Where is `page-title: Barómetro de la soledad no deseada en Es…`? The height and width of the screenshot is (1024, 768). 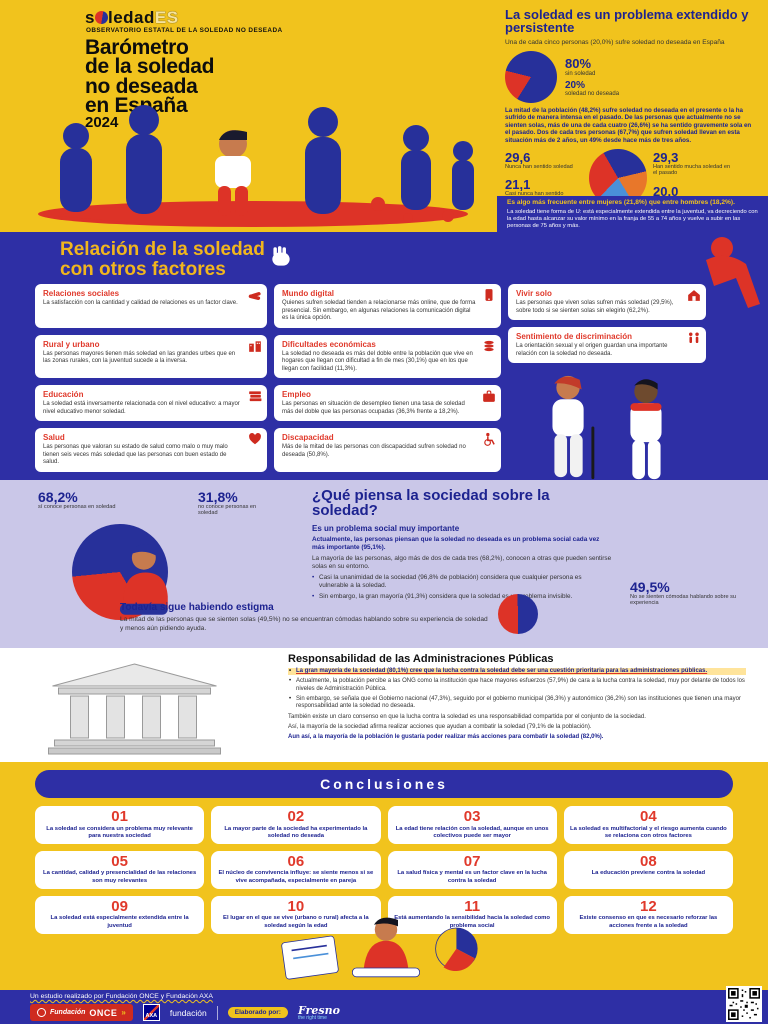
page-title: Barómetro de la soledad no deseada en Es… is located at coordinates (150, 77).